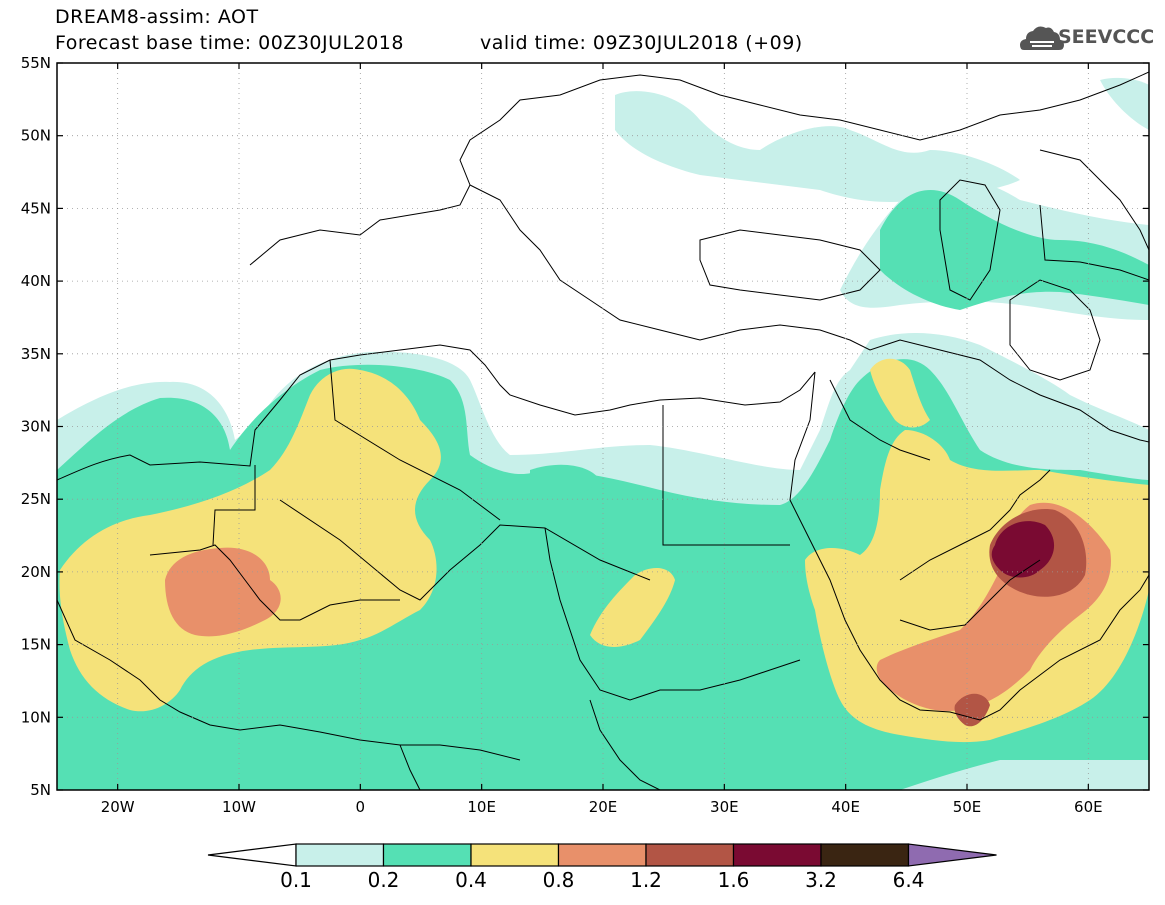 Image resolution: width=1165 pixels, height=905 pixels. I want to click on cloud-icon, so click(1042, 38).